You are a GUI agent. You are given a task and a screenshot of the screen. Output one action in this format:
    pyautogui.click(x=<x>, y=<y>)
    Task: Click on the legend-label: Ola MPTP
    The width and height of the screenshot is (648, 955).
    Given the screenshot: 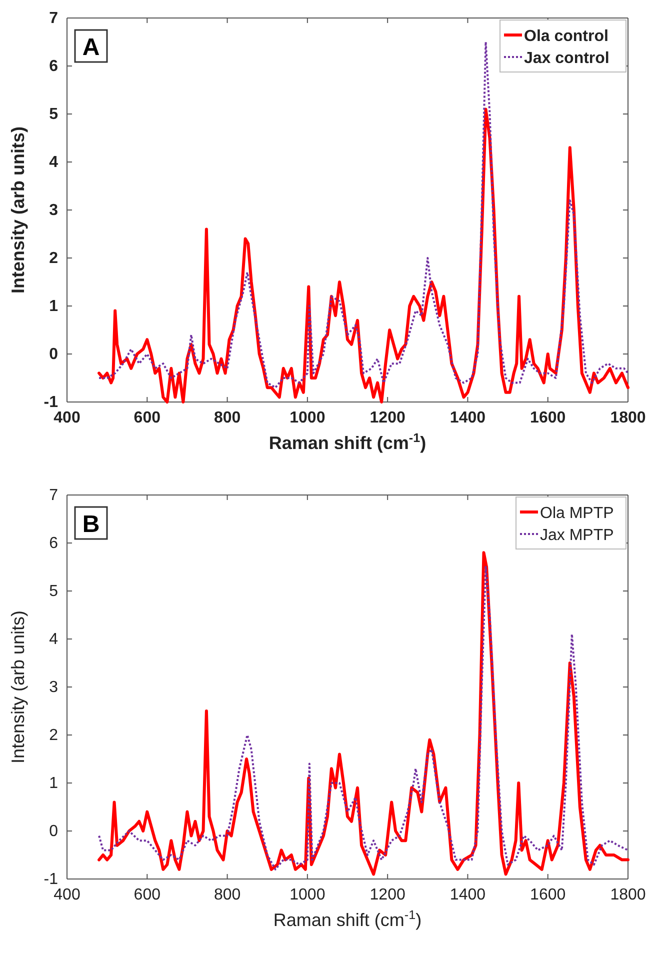 What is the action you would take?
    pyautogui.click(x=577, y=513)
    